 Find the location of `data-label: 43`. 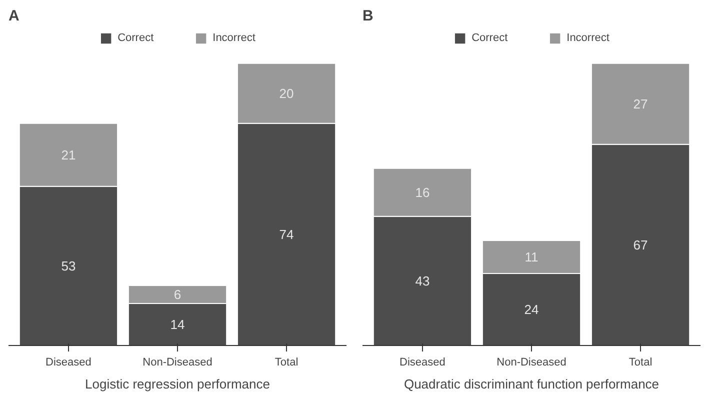

data-label: 43 is located at coordinates (422, 280).